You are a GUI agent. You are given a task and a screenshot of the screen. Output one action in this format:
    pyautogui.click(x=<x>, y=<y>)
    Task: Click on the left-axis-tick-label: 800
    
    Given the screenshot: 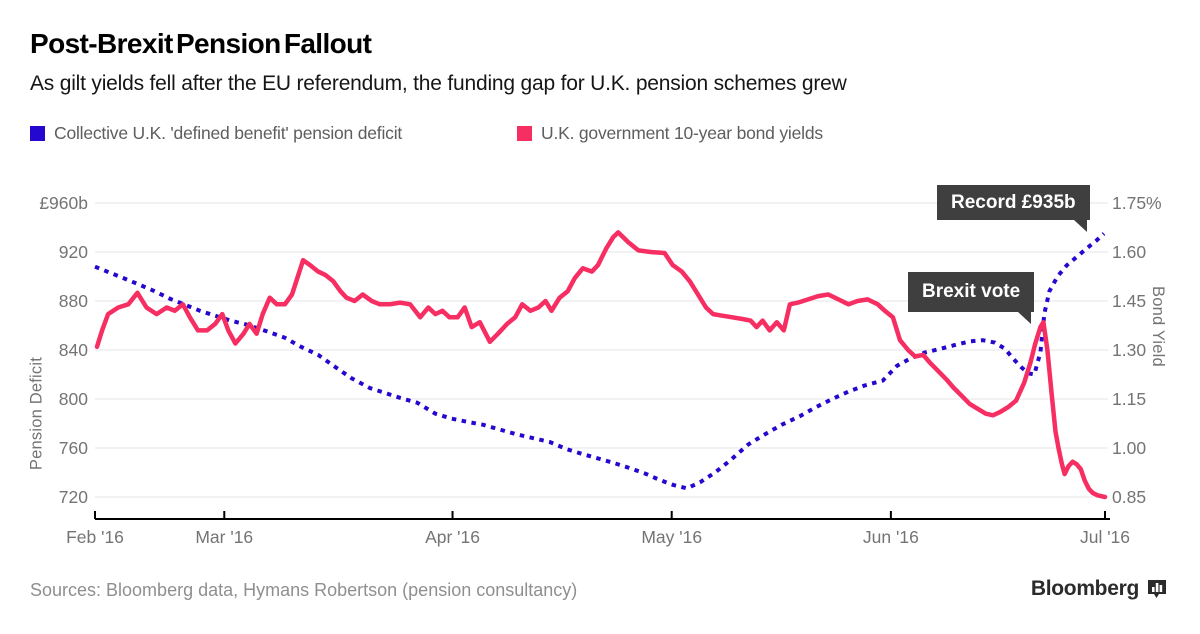 What is the action you would take?
    pyautogui.click(x=73, y=399)
    